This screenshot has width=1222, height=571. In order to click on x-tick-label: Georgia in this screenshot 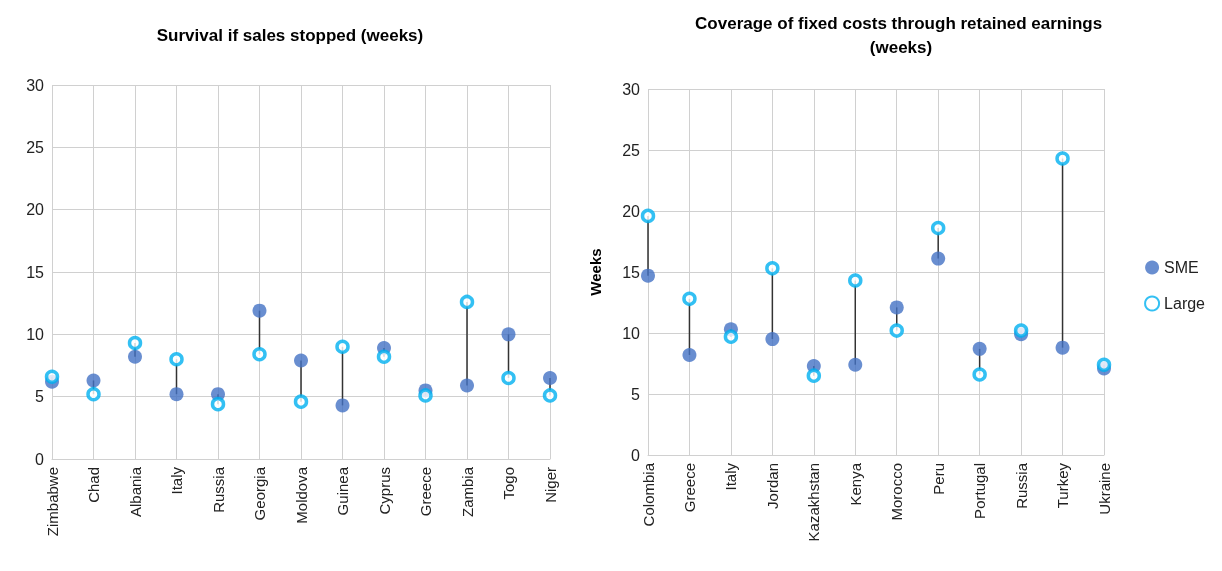, I will do `click(259, 493)`.